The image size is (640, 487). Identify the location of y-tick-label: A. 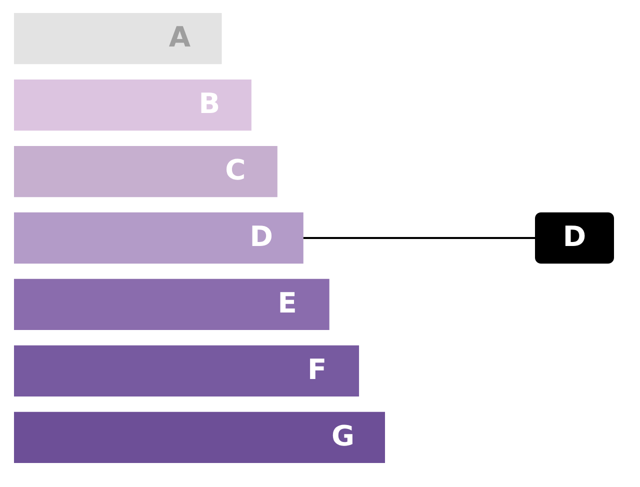
(179, 37).